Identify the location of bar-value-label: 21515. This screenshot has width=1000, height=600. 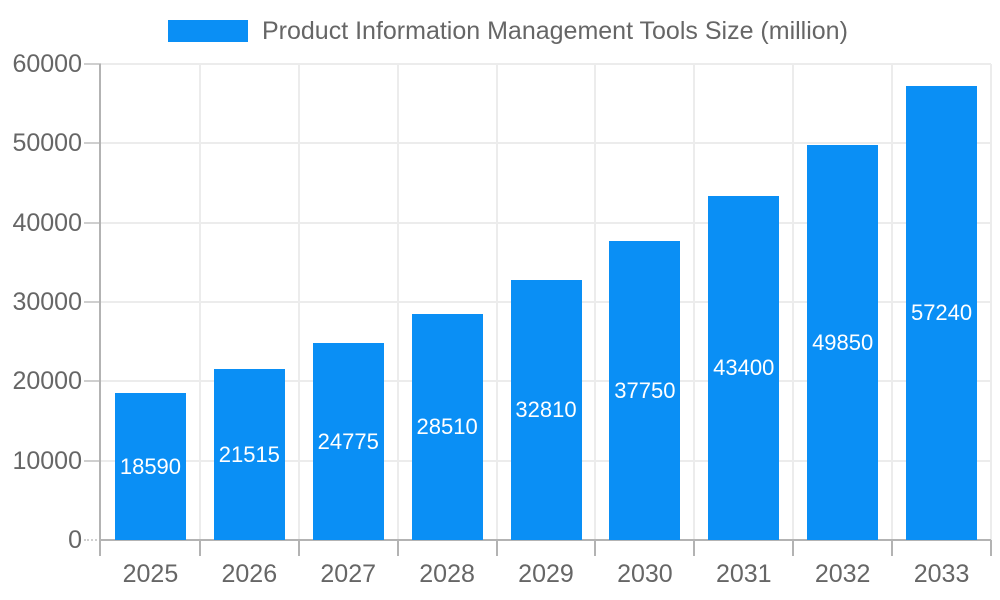
(249, 454).